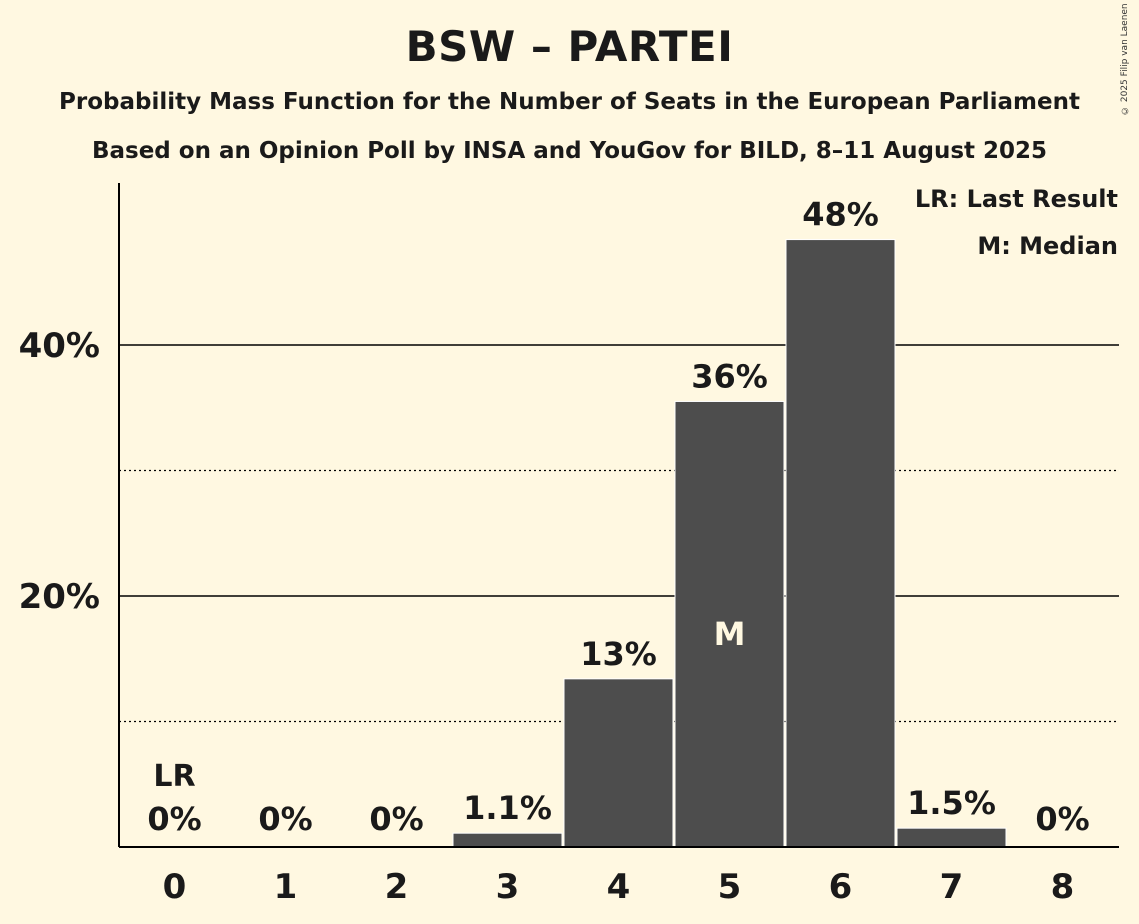  What do you see at coordinates (1016, 199) in the screenshot?
I see `legend-last-result: LR: Last Result` at bounding box center [1016, 199].